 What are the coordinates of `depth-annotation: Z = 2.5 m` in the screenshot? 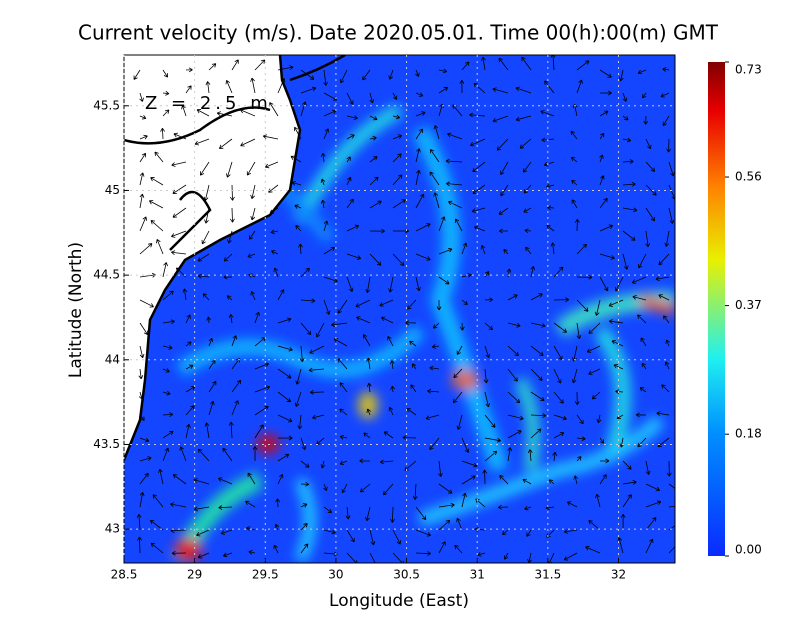 It's located at (208, 103).